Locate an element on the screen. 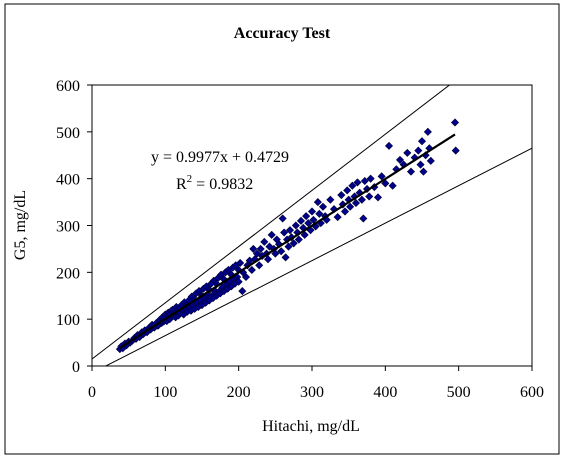  x-tick-label: 400 is located at coordinates (385, 392).